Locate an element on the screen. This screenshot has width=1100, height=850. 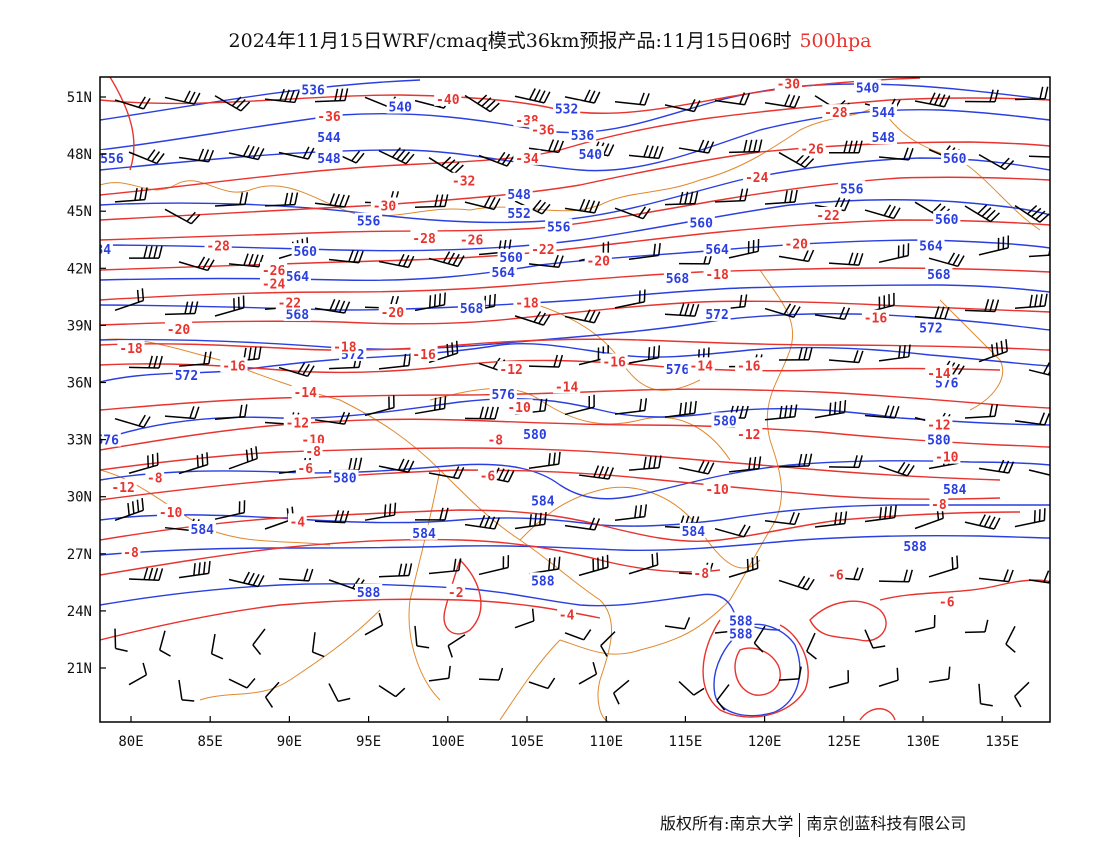
height-contour-label: 564 is located at coordinates (298, 277).